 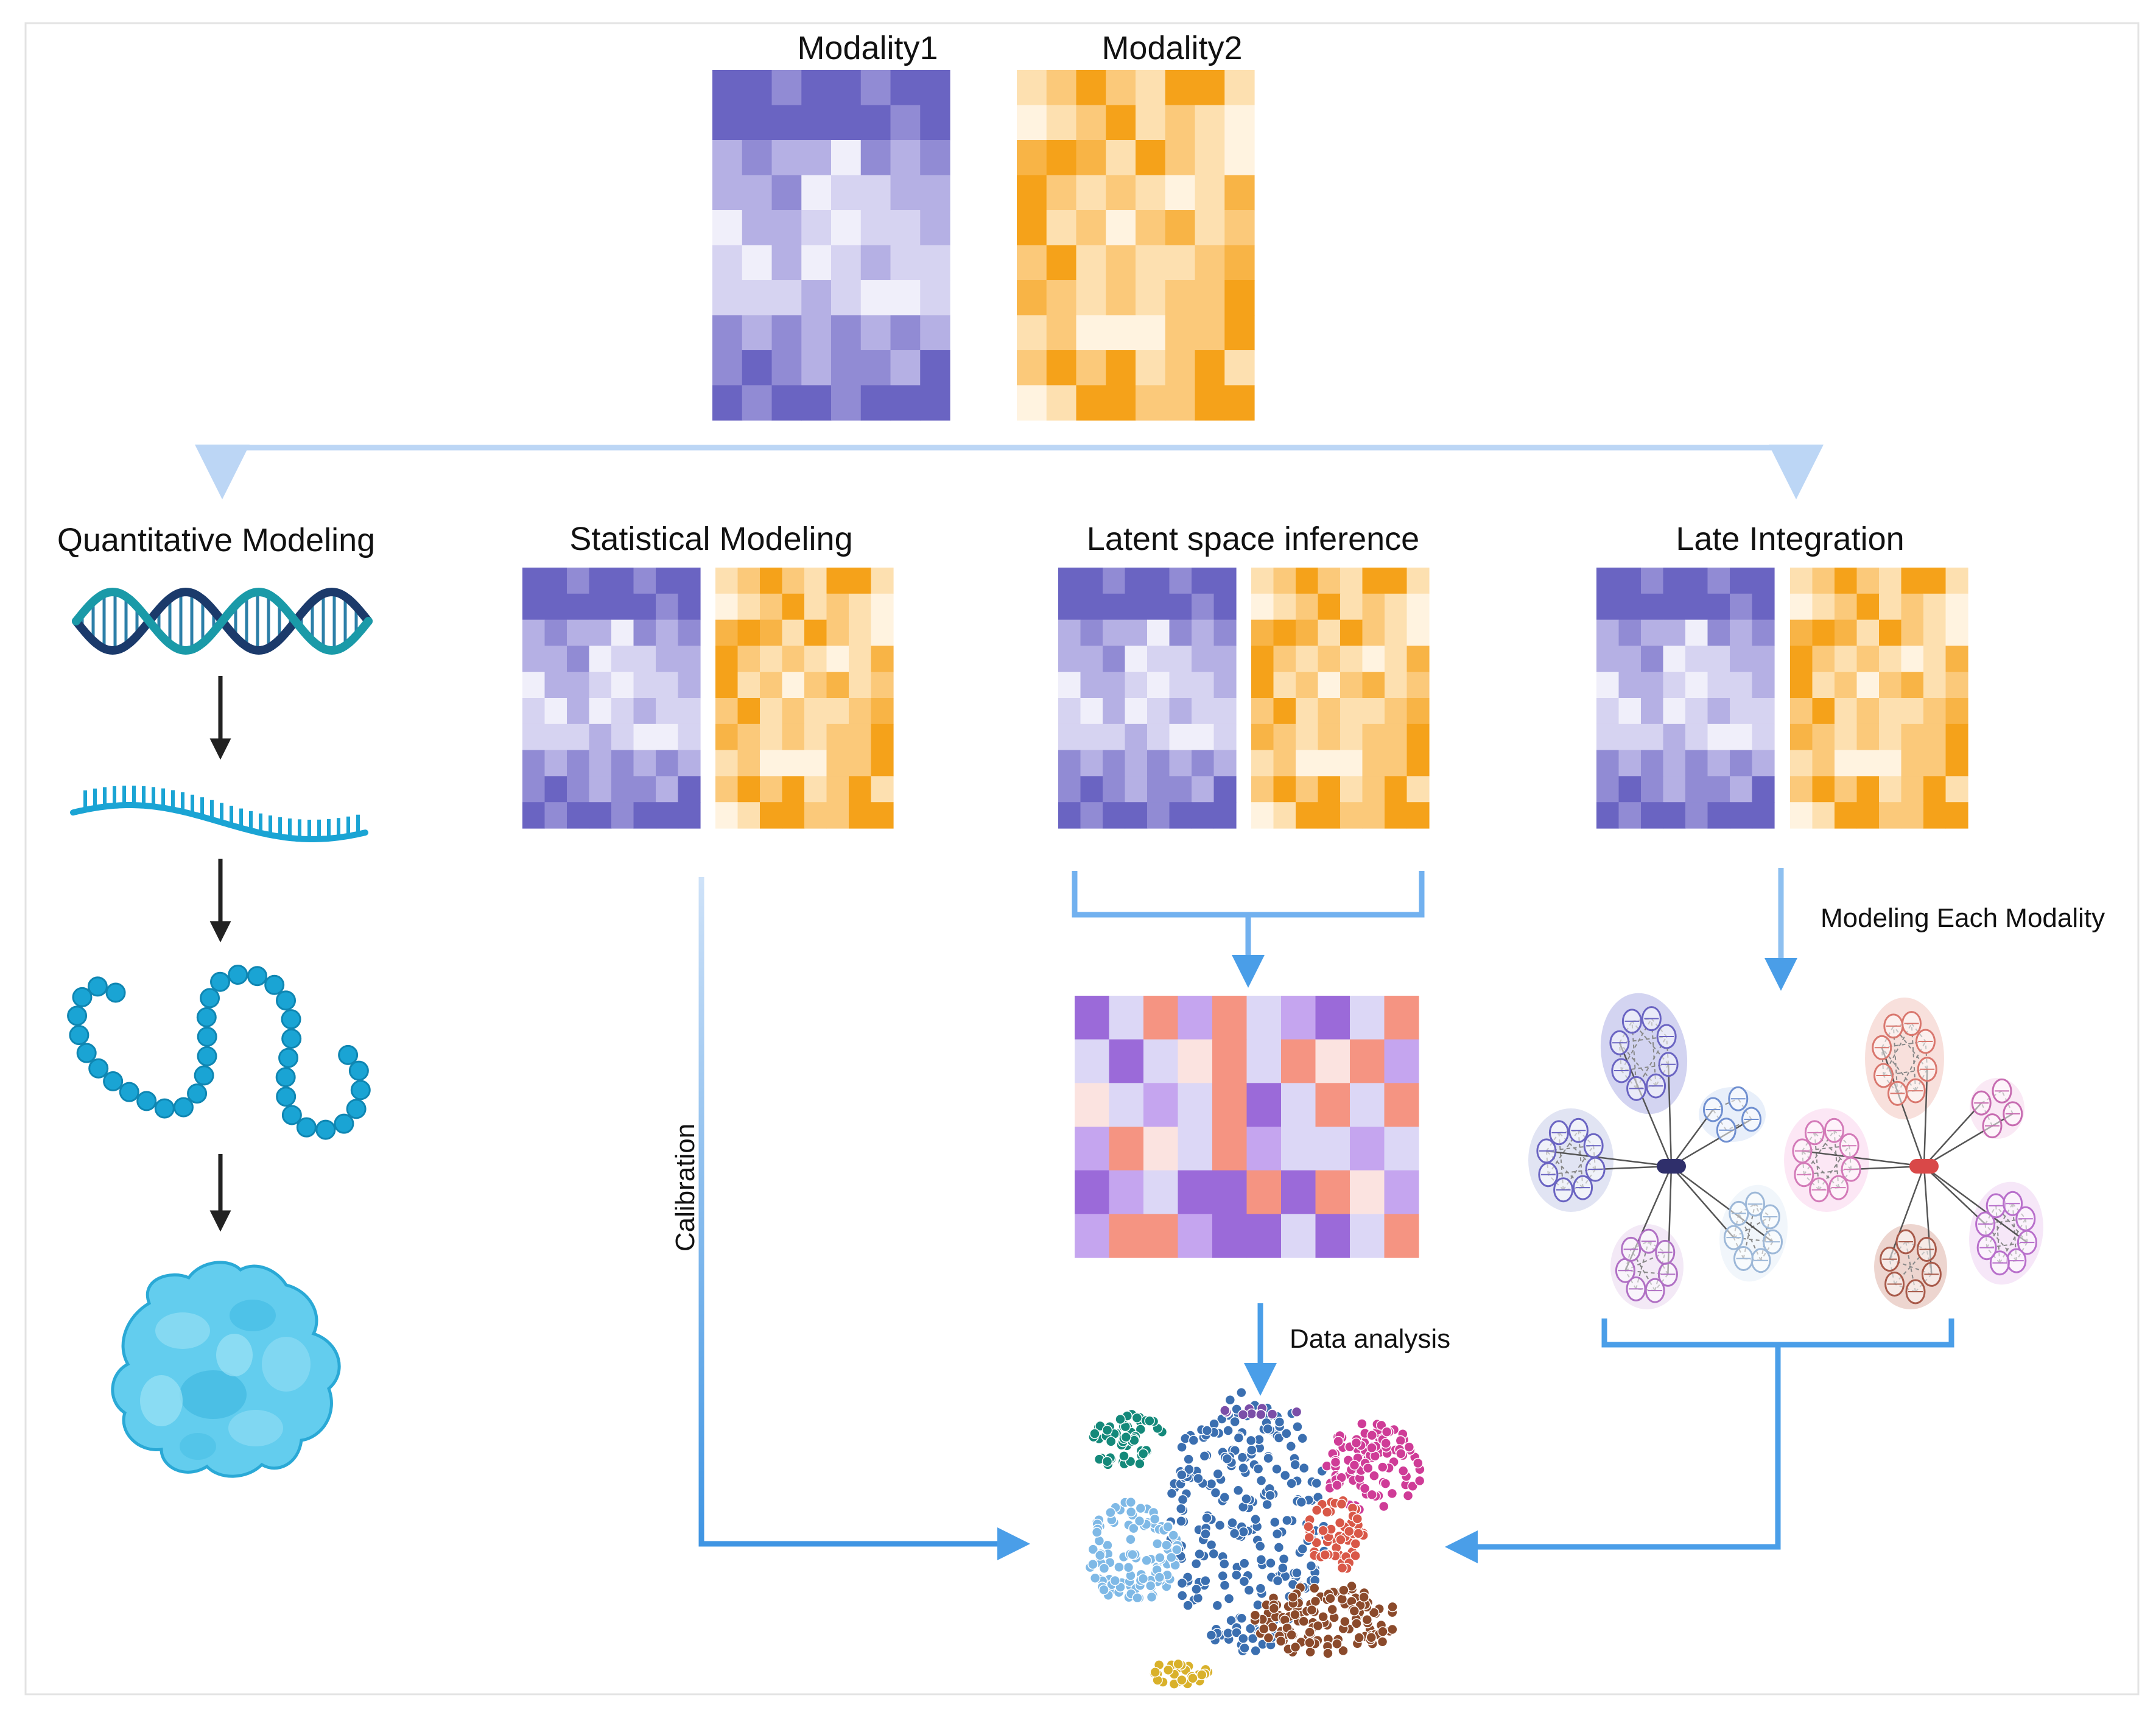 What do you see at coordinates (1147, 699) in the screenshot?
I see `latent-modality1-heatmap` at bounding box center [1147, 699].